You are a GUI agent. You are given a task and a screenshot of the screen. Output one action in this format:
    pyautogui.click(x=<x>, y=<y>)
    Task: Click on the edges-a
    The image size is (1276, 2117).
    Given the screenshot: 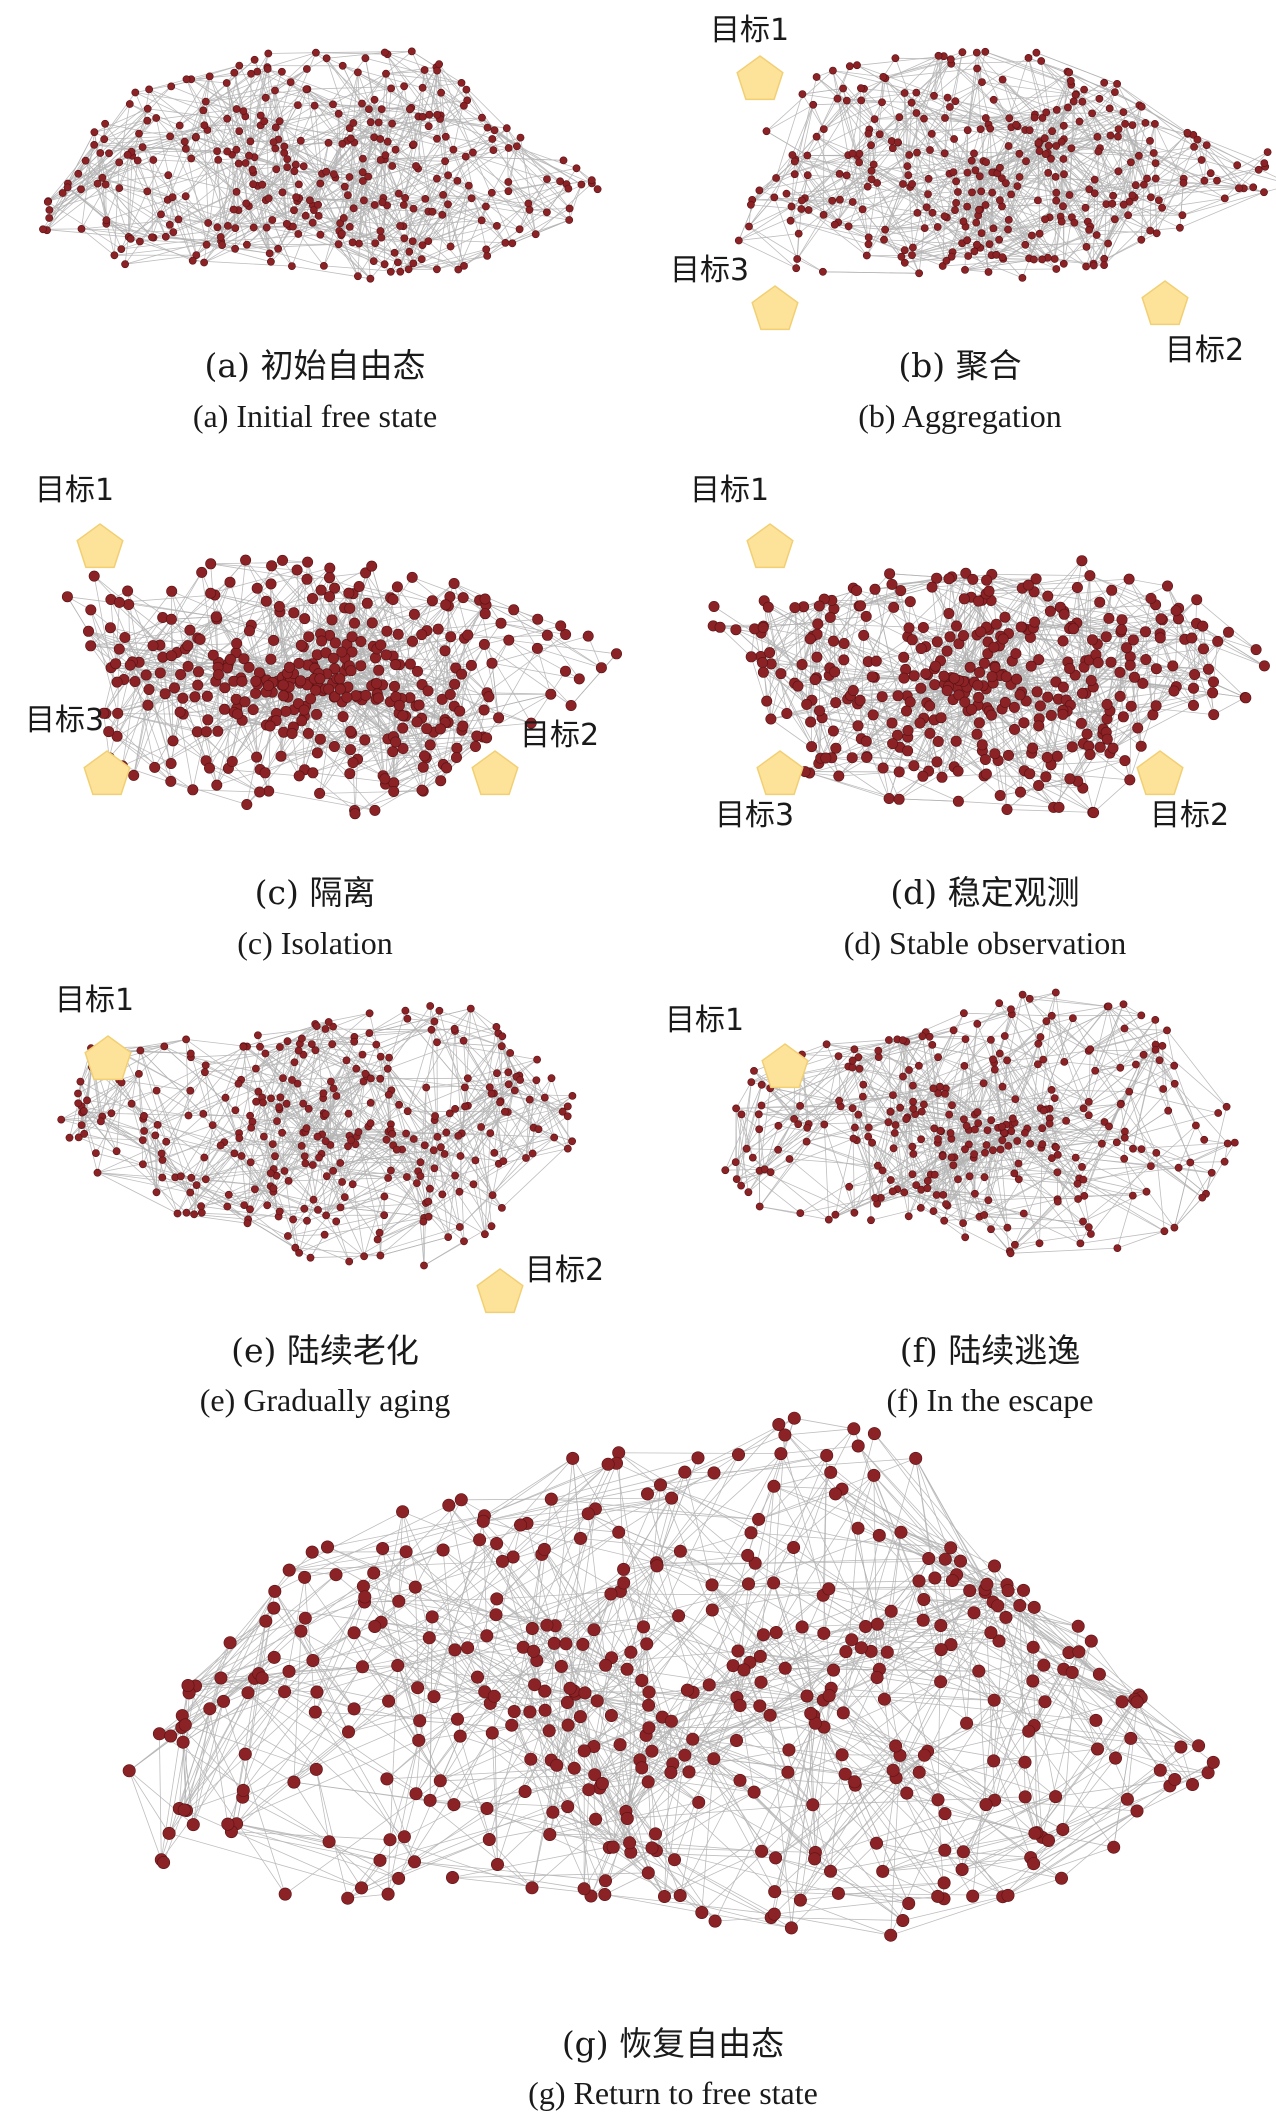 What is the action you would take?
    pyautogui.click(x=320, y=165)
    